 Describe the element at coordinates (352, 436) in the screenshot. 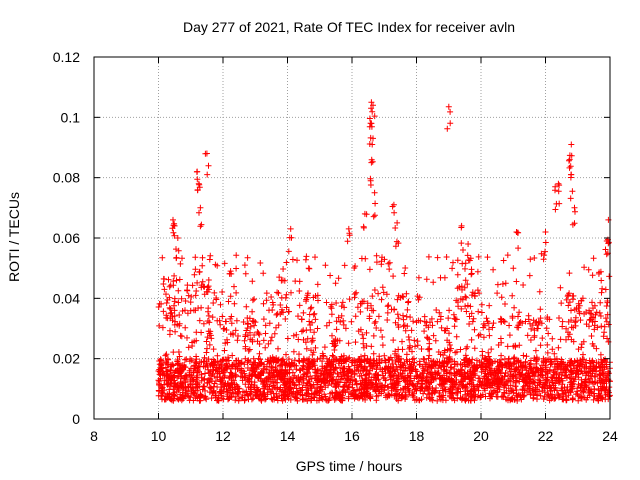

I see `x-tick-label: 16` at that location.